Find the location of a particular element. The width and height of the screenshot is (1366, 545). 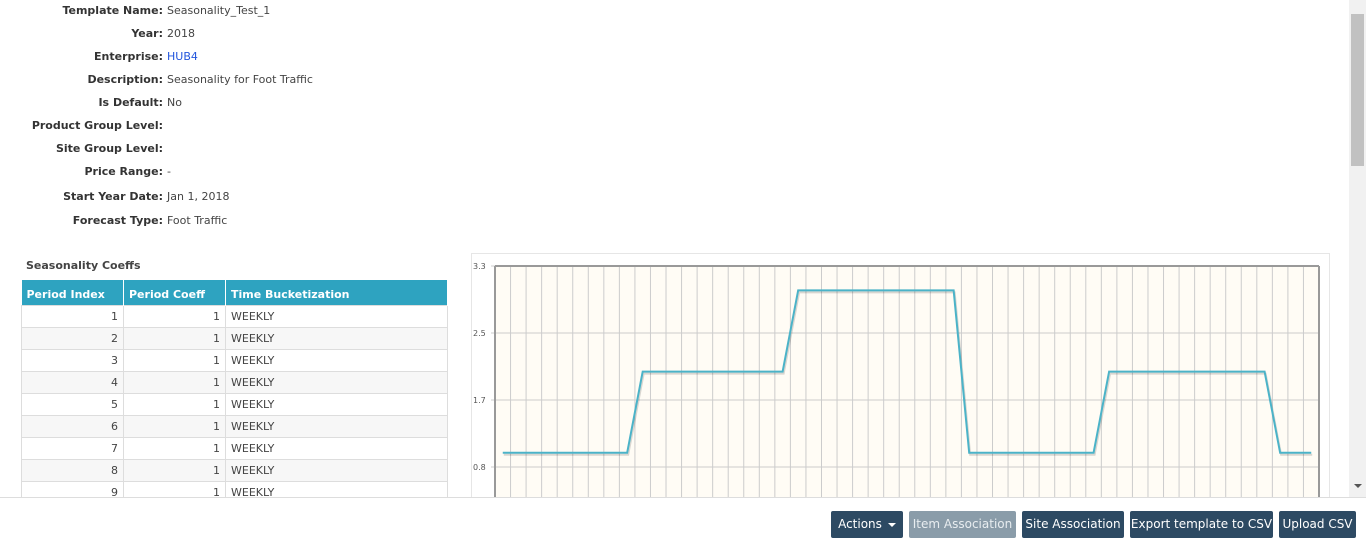

scrollbar-thumb is located at coordinates (1357, 90).